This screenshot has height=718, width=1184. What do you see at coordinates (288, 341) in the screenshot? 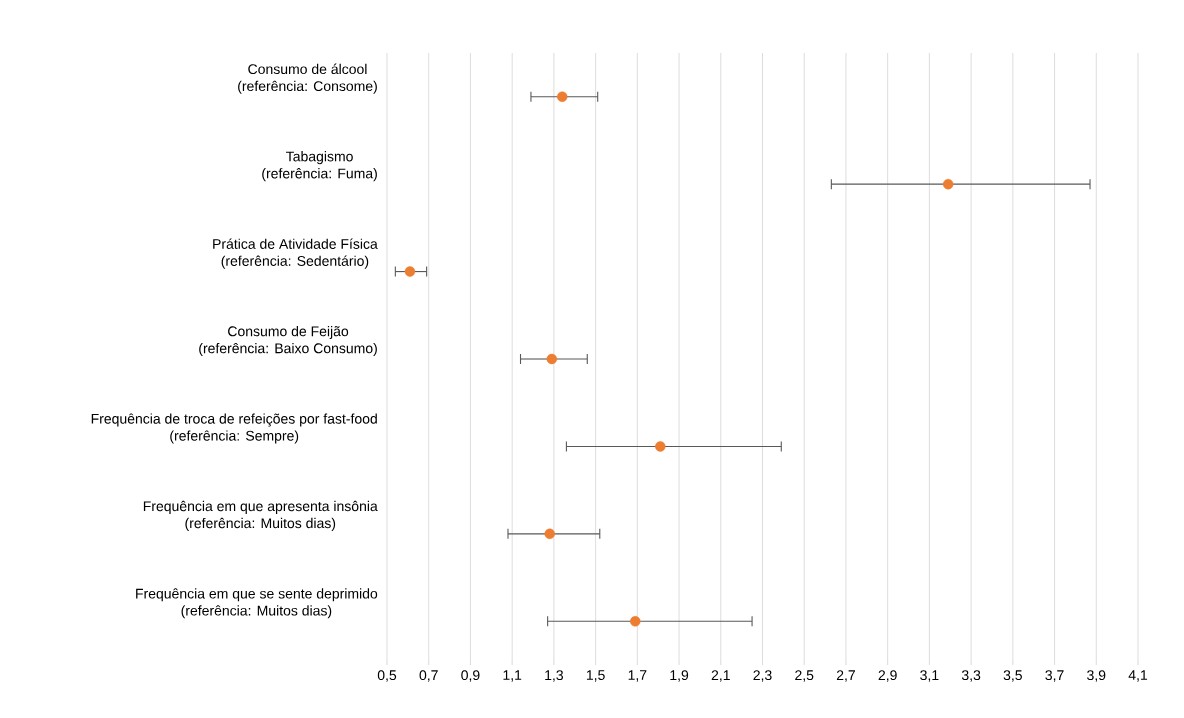
I see `y-tick-label: Consumo de Feijão (referência: Baixo Consumo)` at bounding box center [288, 341].